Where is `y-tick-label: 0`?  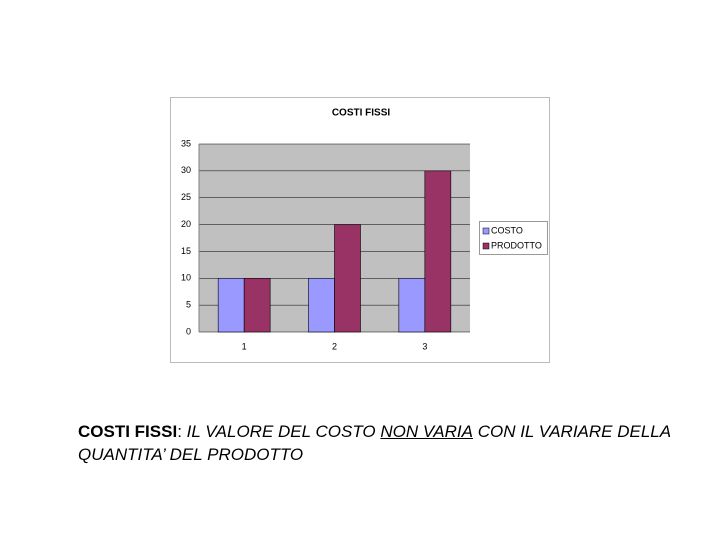 y-tick-label: 0 is located at coordinates (188, 331).